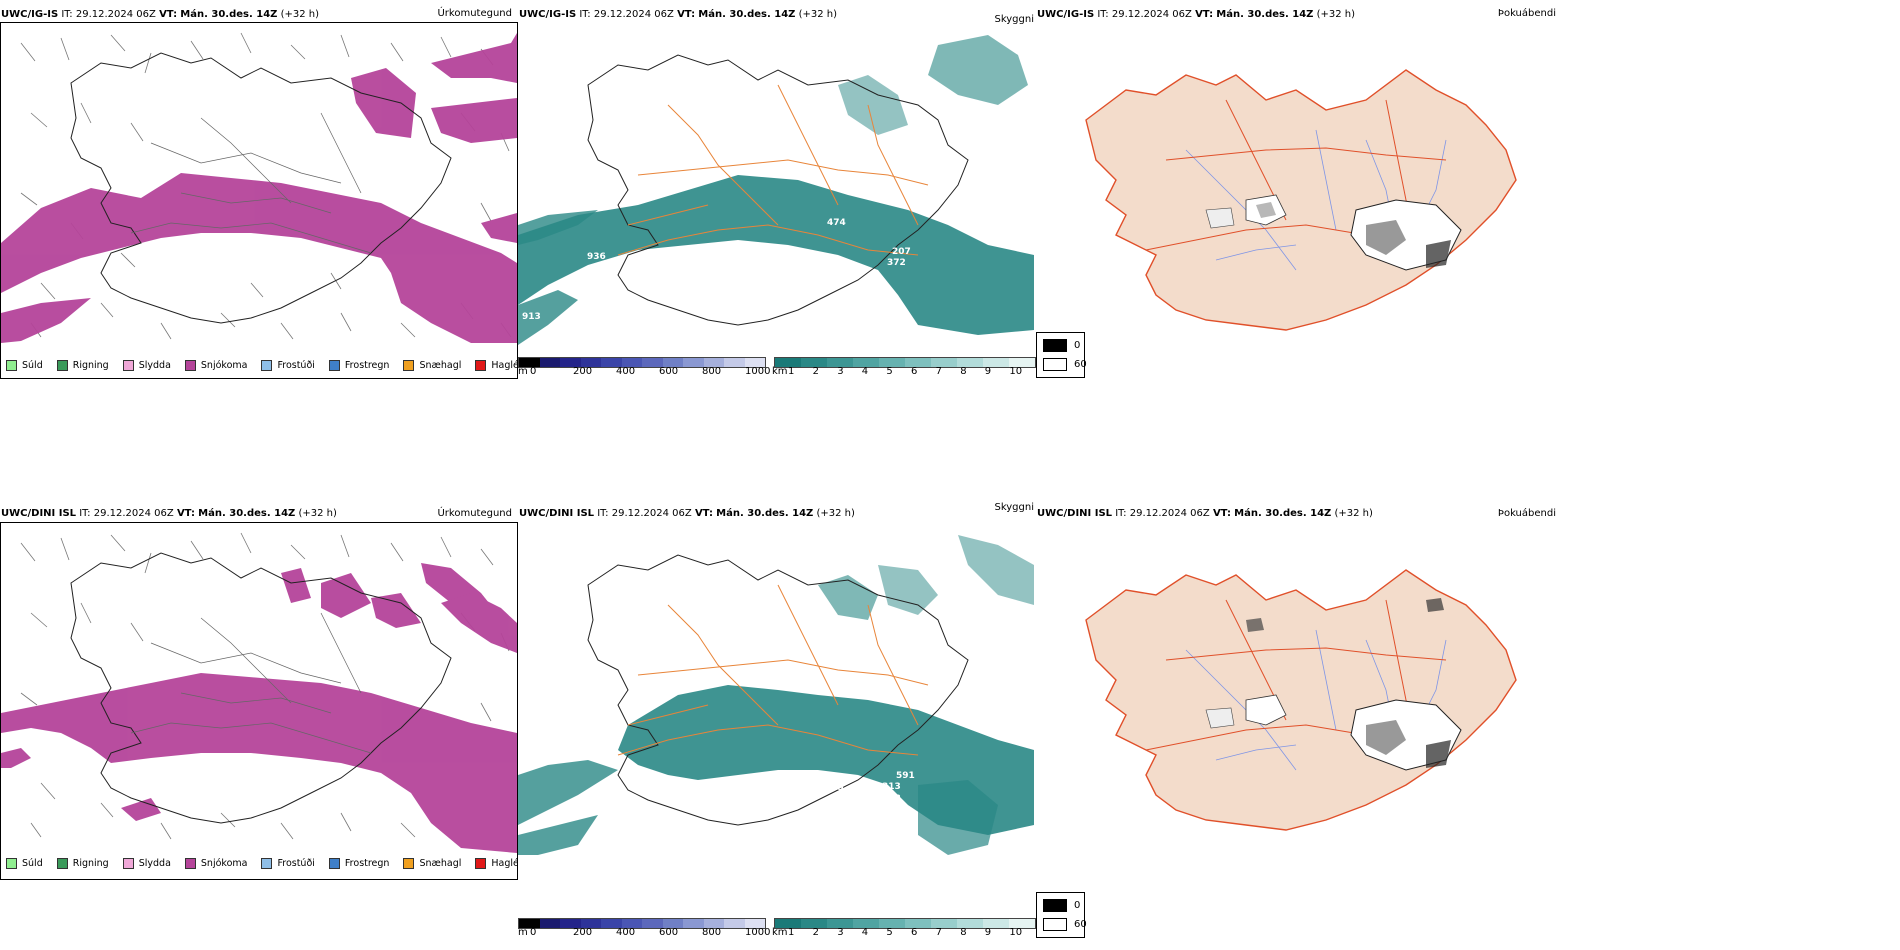 The image size is (1900, 950). What do you see at coordinates (288, 365) in the screenshot?
I see `precip-legend-item: Frostúði` at bounding box center [288, 365].